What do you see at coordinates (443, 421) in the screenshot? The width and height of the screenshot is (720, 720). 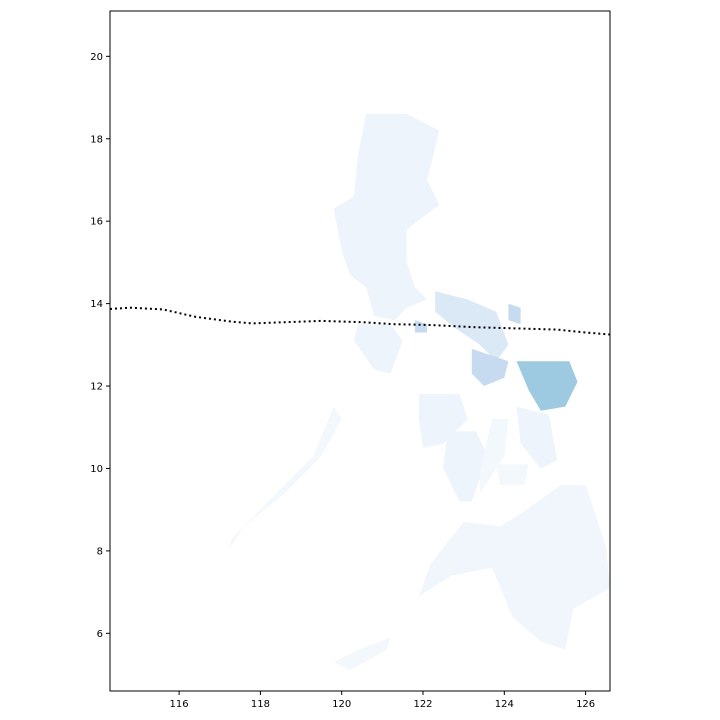 I see `panay-shape` at bounding box center [443, 421].